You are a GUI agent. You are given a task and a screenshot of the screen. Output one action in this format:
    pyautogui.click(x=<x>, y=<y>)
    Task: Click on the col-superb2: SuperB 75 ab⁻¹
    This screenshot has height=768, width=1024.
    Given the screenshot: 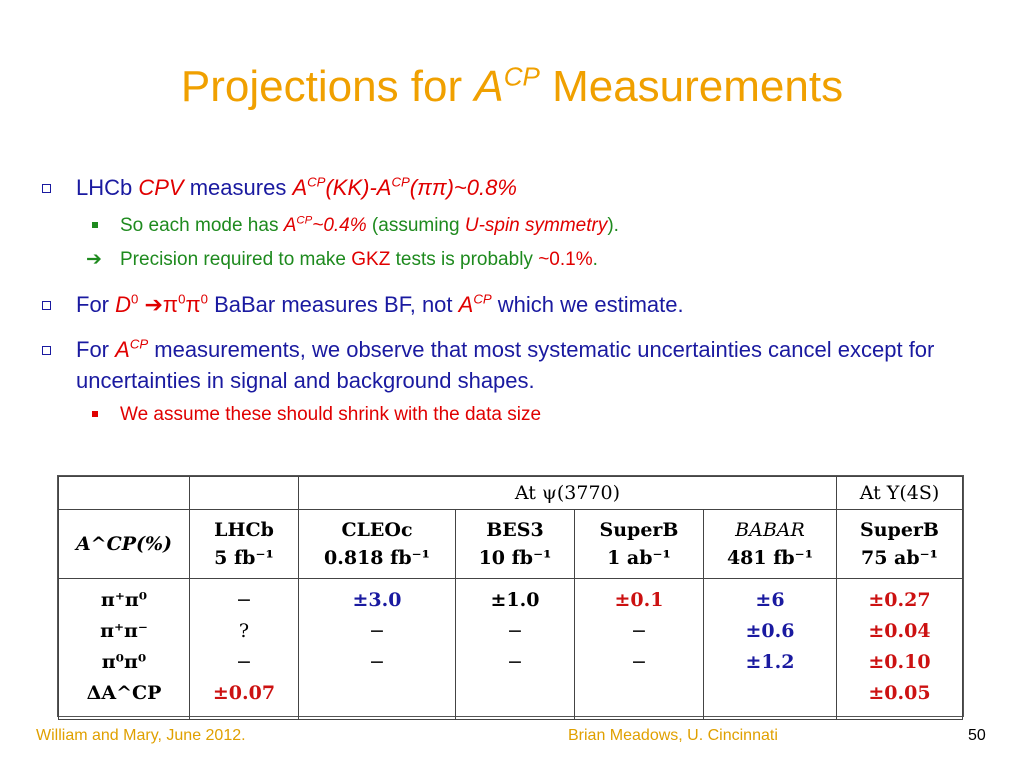 What is the action you would take?
    pyautogui.click(x=899, y=544)
    